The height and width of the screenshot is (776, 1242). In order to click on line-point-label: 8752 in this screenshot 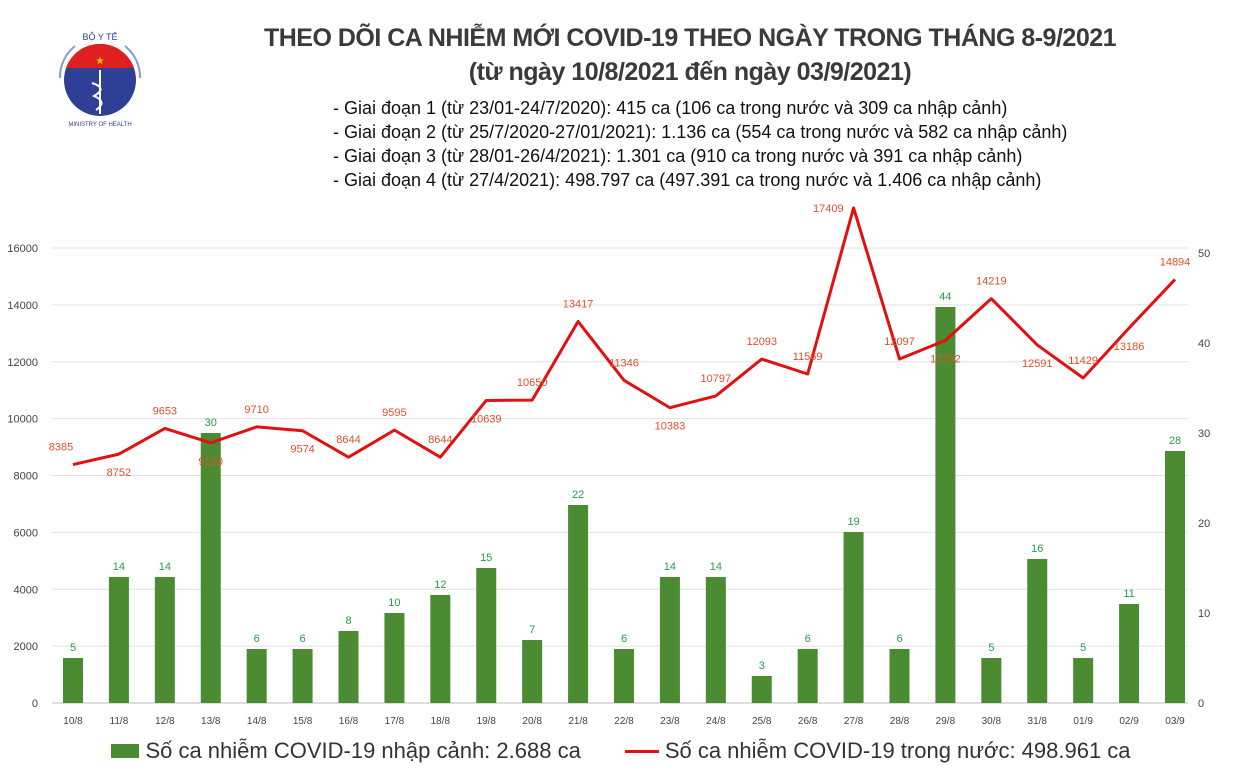, I will do `click(119, 473)`.